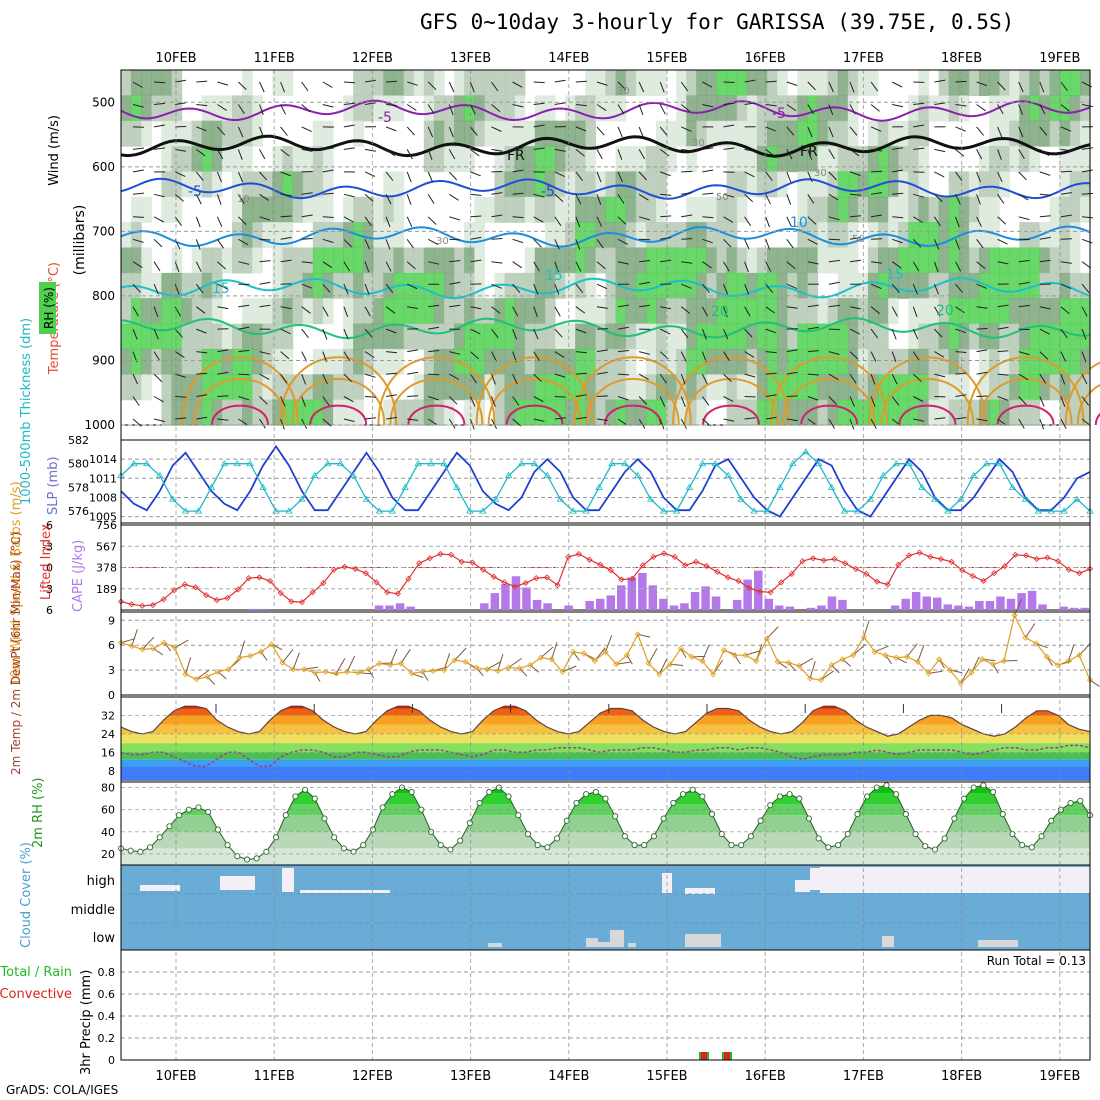  I want to click on temp-band, so click(605, 748).